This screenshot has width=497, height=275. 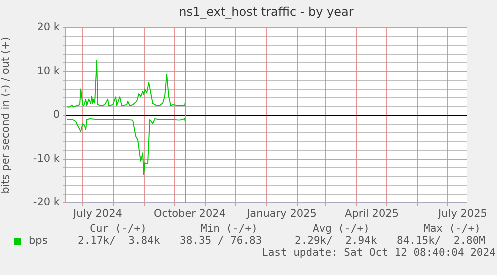 I want to click on y-axis-title: bits per second in (-) / out (+), so click(x=6, y=115).